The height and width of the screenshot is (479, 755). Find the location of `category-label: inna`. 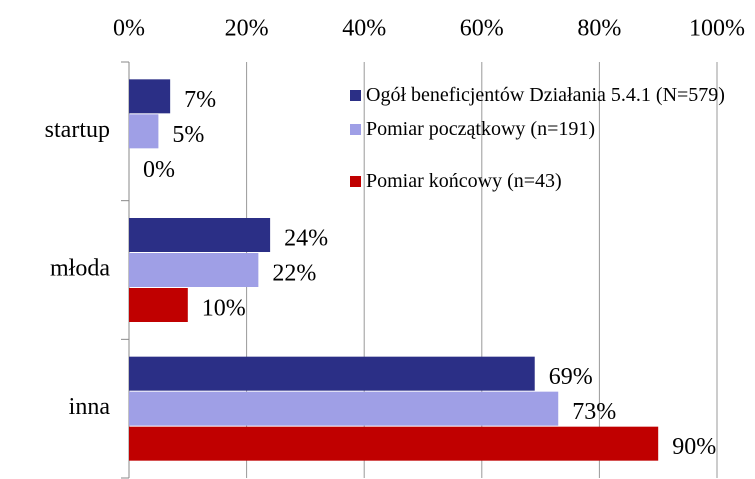

category-label: inna is located at coordinates (90, 407).